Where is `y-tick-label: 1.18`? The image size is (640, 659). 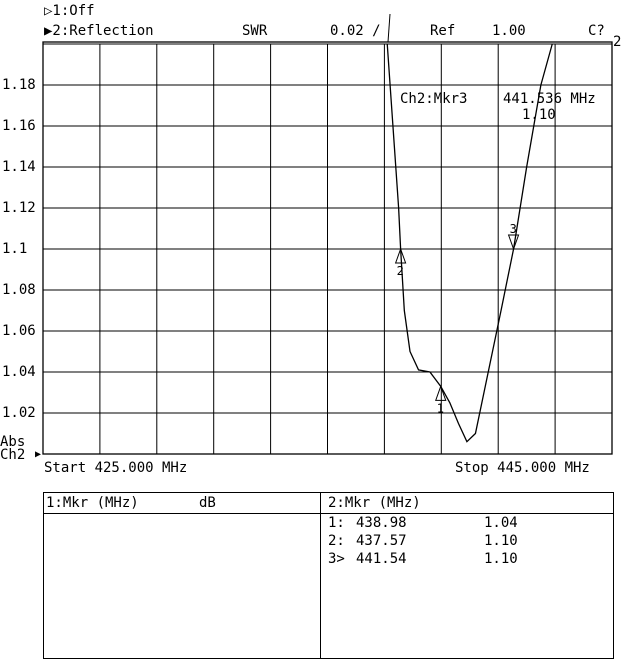 y-tick-label: 1.18 is located at coordinates (19, 85).